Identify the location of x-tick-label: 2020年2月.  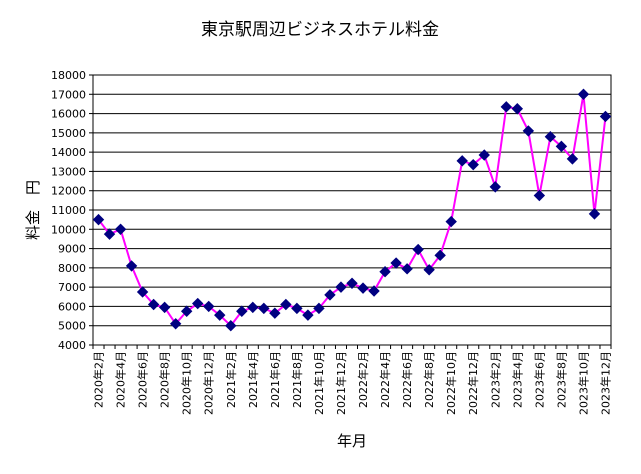
(99, 379).